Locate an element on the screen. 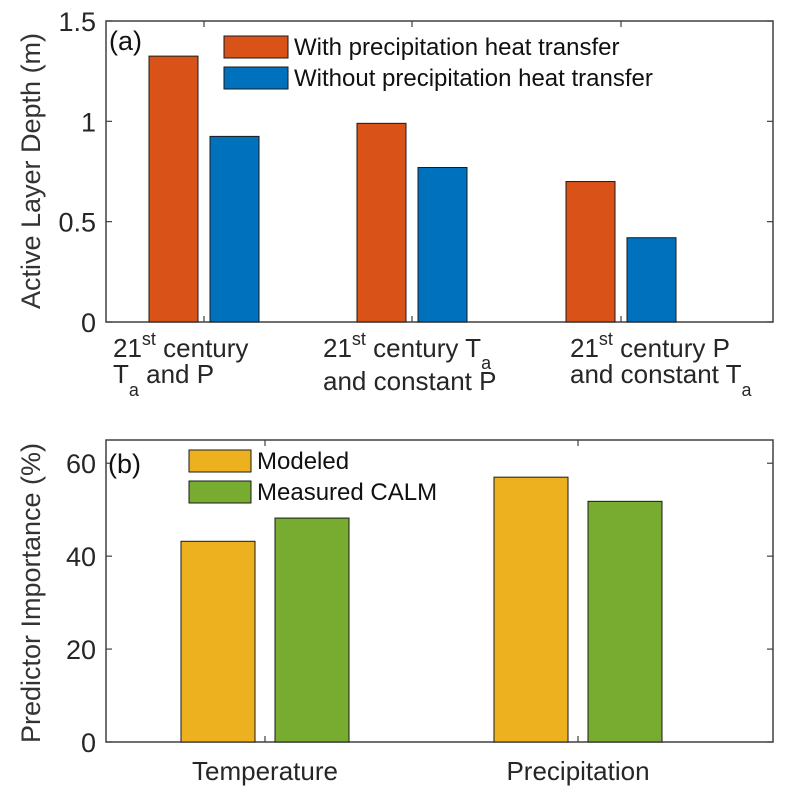 The image size is (803, 799). x-category-label: Temperature is located at coordinates (265, 771).